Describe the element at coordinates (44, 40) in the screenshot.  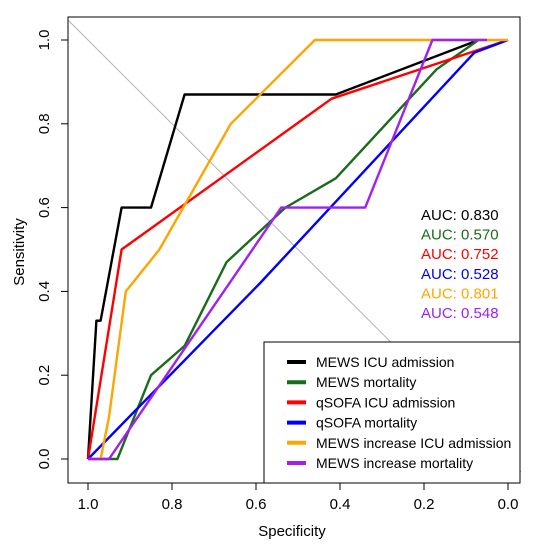
I see `y-tick-label: 1.0` at that location.